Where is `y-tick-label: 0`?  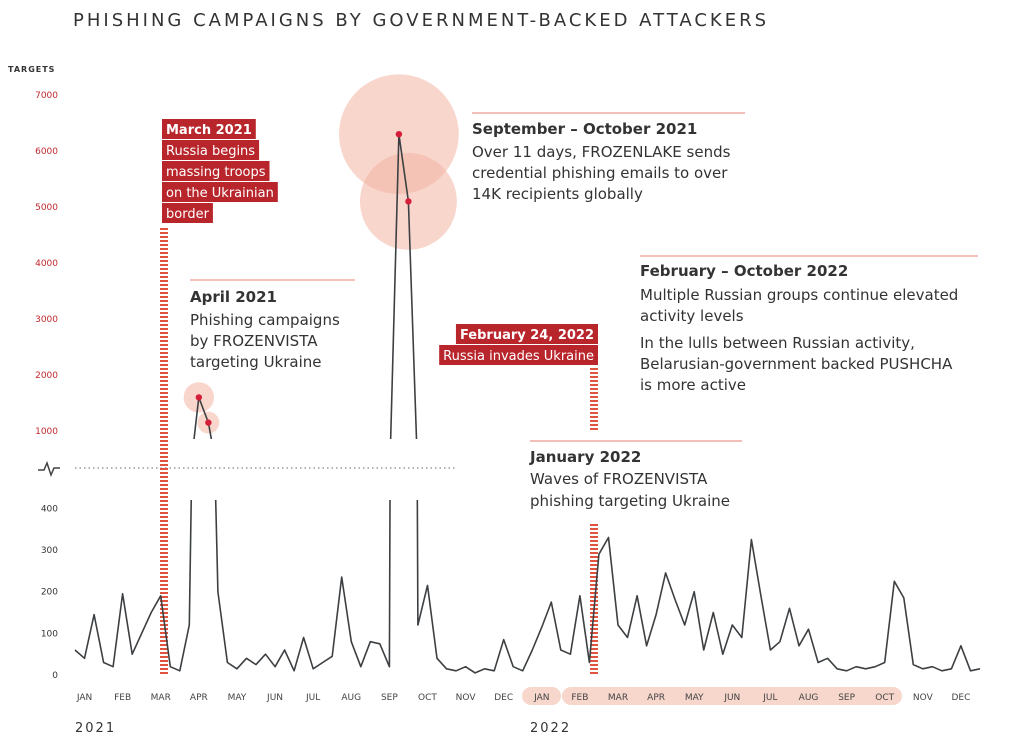
y-tick-label: 0 is located at coordinates (55, 676).